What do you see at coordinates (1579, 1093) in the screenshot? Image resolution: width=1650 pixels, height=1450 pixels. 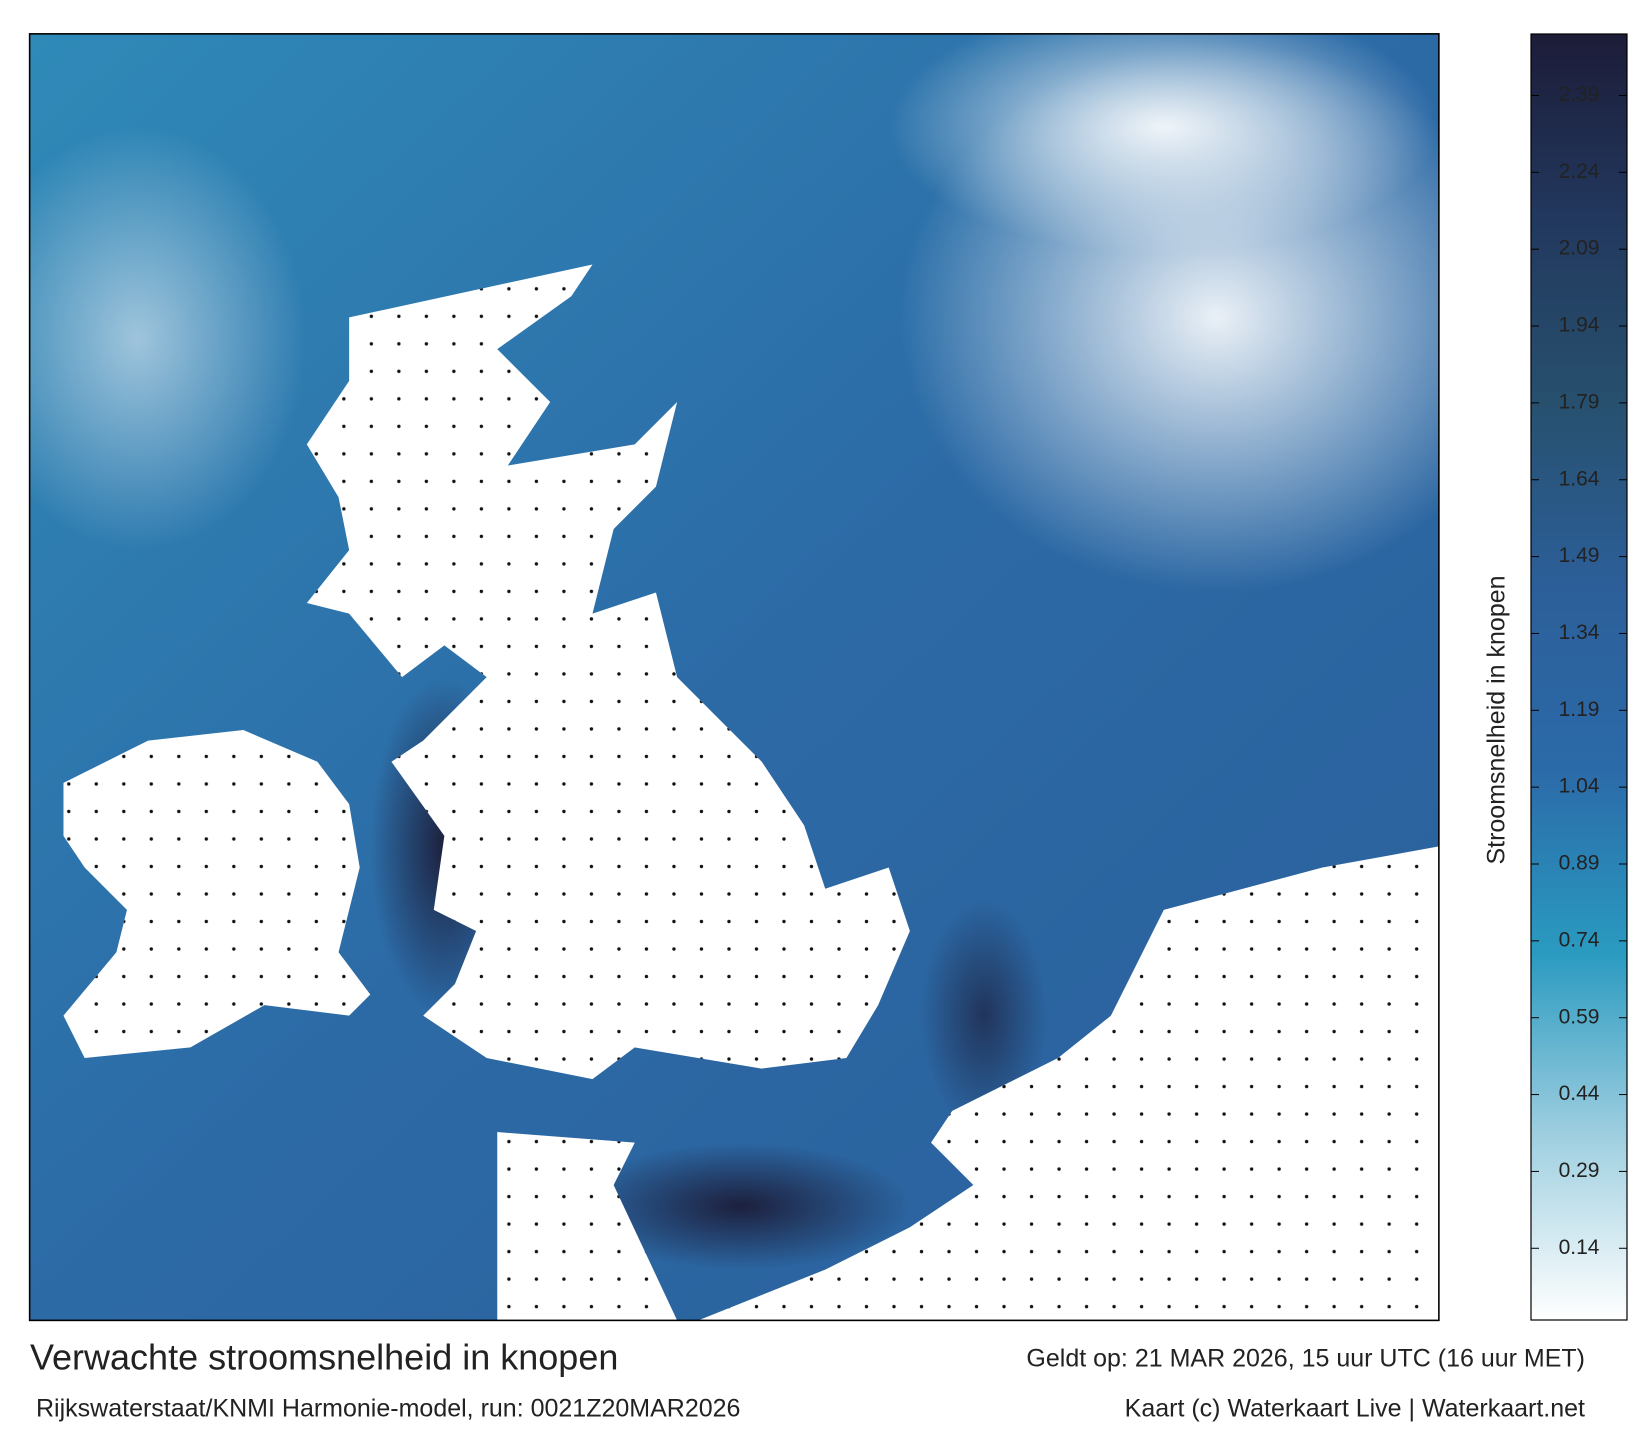 I see `colorbar-tick-label: 0.44` at bounding box center [1579, 1093].